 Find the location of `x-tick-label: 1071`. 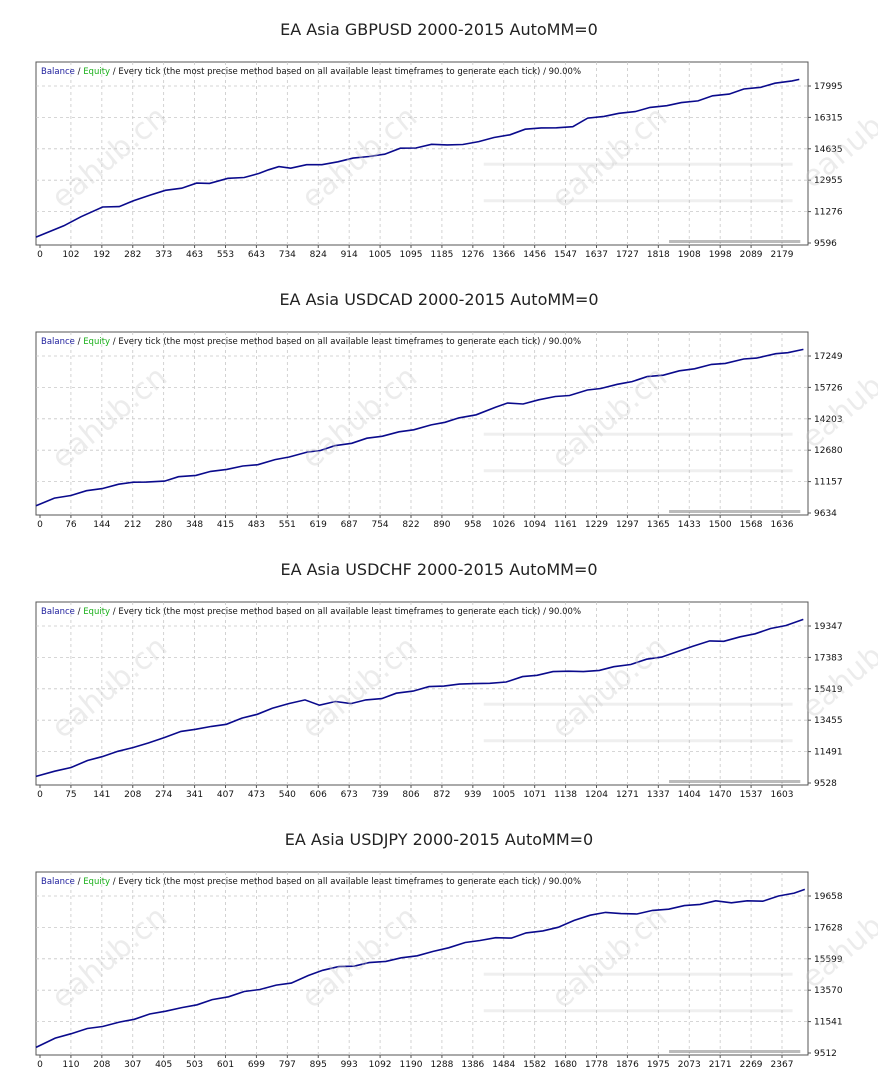

x-tick-label: 1071 is located at coordinates (534, 795).